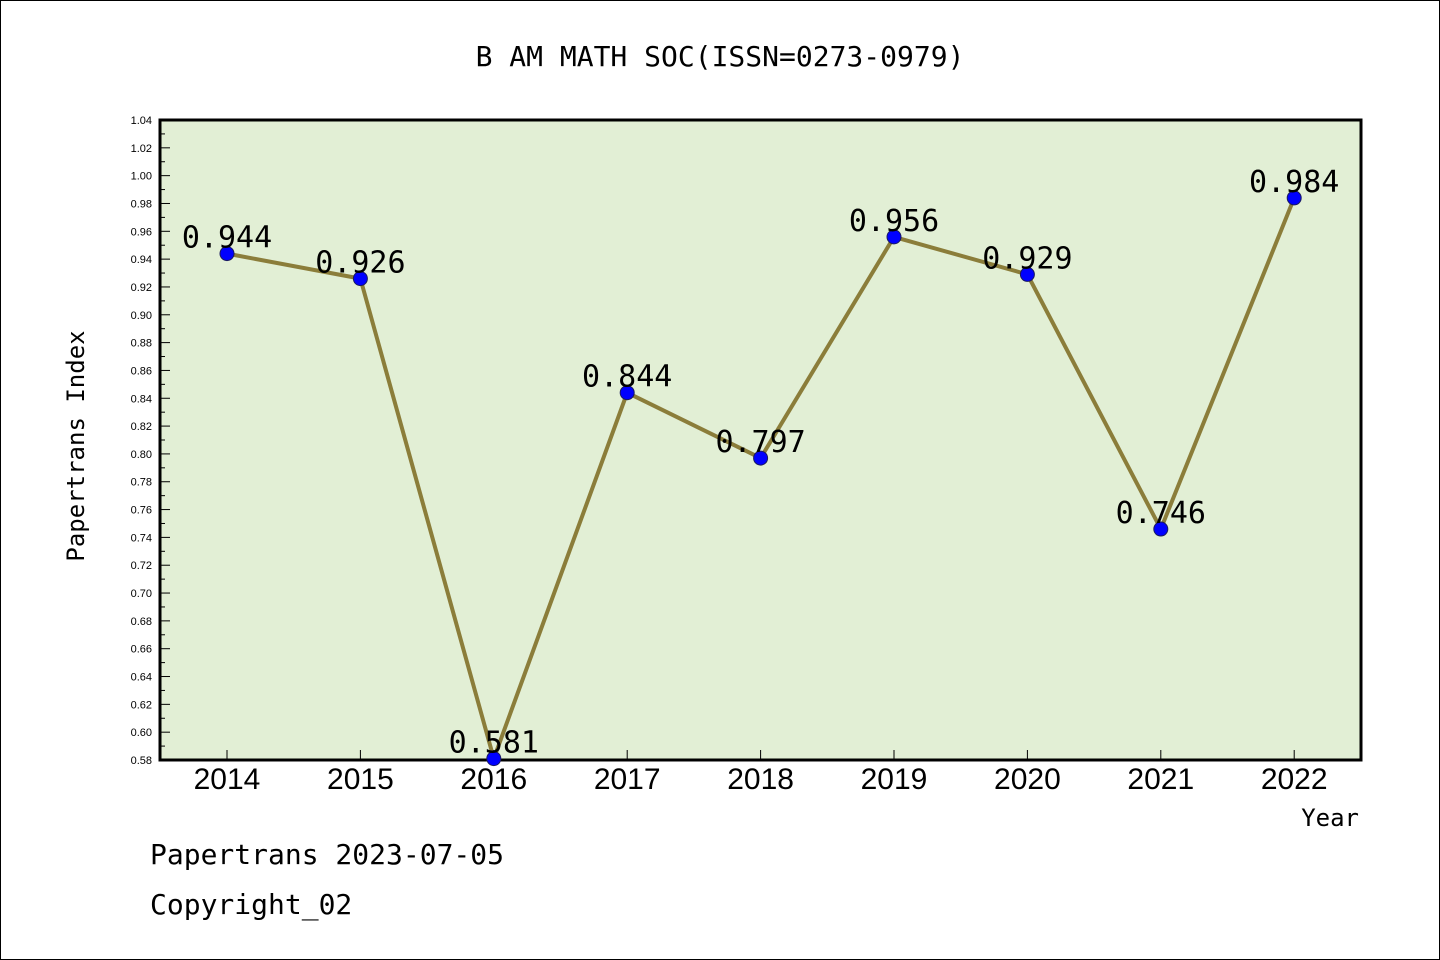 This screenshot has height=960, width=1440. Describe the element at coordinates (494, 743) in the screenshot. I see `data-label: 0.581` at that location.